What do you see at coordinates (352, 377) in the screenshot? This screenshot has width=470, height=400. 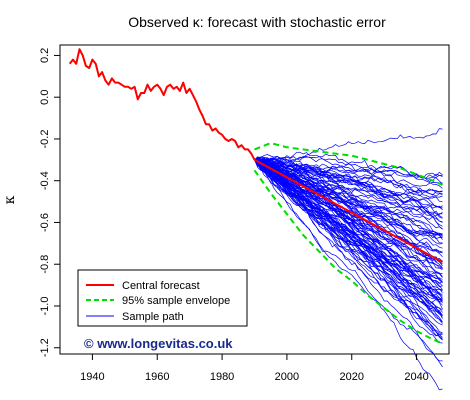 I see `x-tick-label: 2020` at bounding box center [352, 377].